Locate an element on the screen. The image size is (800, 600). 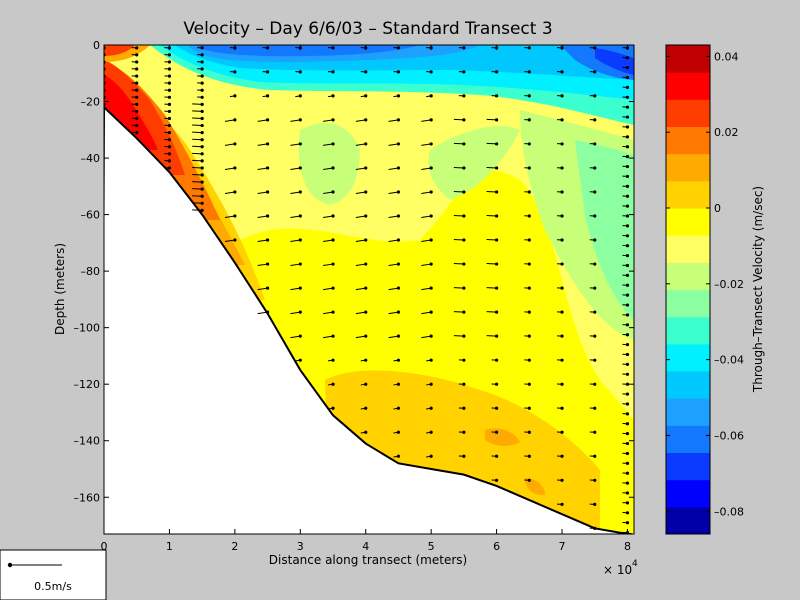
x-tick-label: 1 is located at coordinates (169, 546).